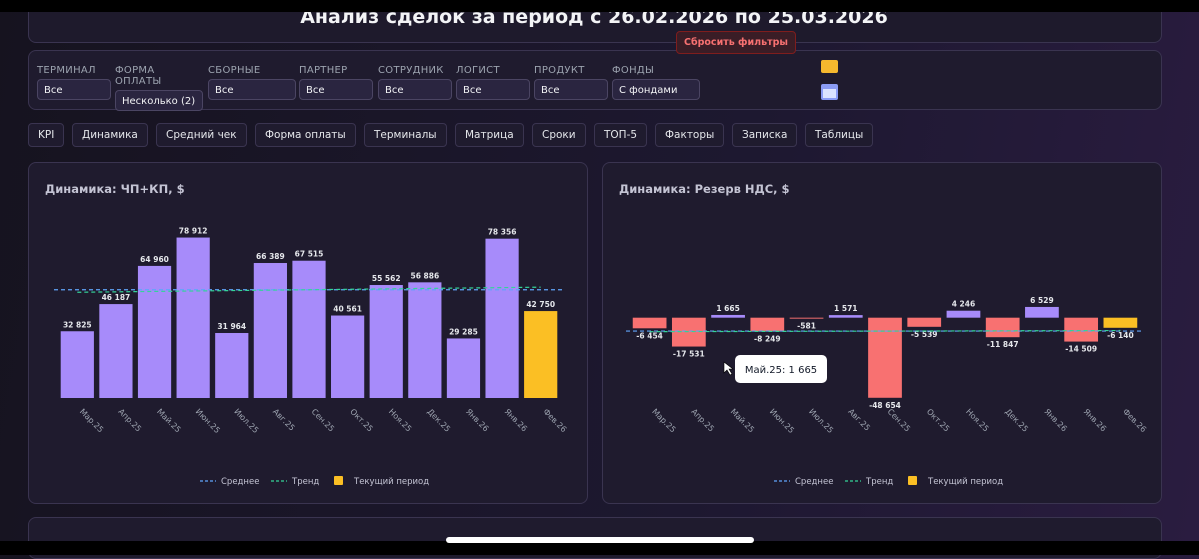 The image size is (1199, 559). I want to click on filter: ПАРТНЕР Все, so click(336, 82).